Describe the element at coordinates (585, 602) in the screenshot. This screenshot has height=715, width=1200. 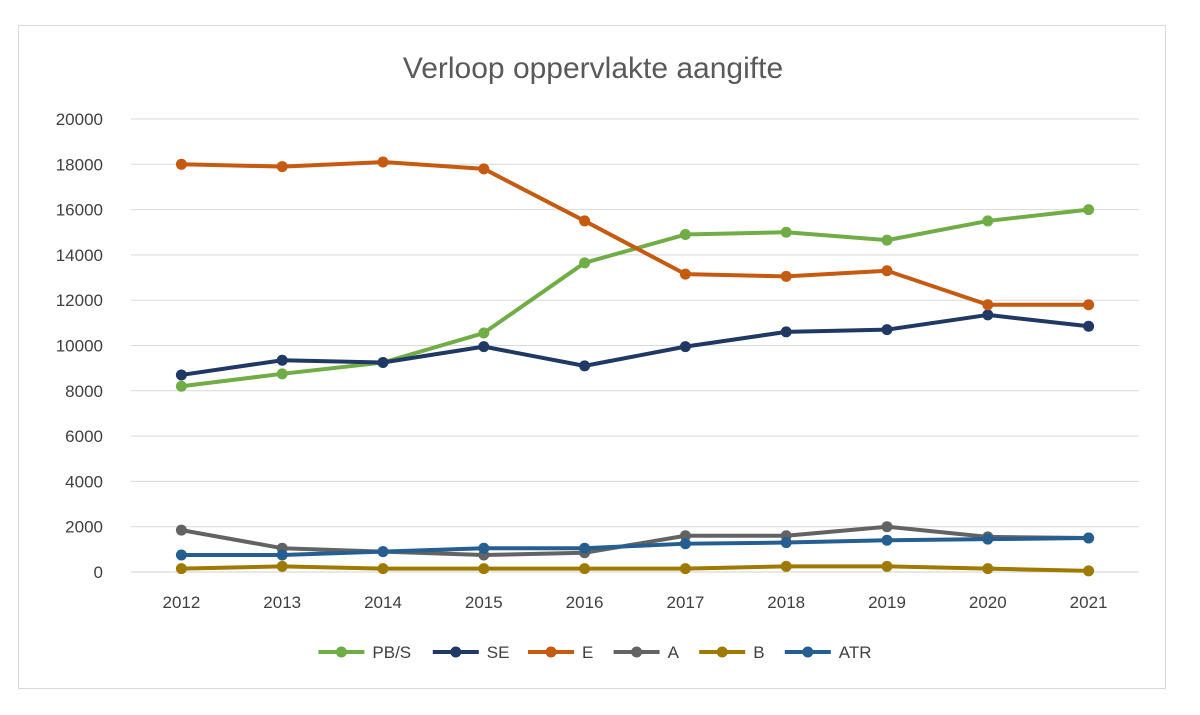
I see `x-tick-label: 2016` at that location.